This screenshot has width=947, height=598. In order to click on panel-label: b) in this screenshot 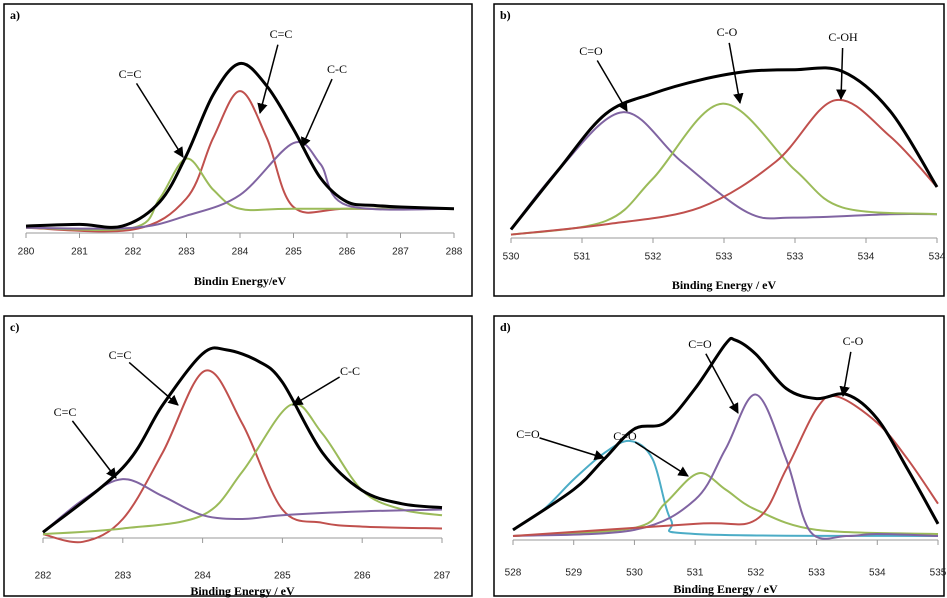, I will do `click(505, 15)`.